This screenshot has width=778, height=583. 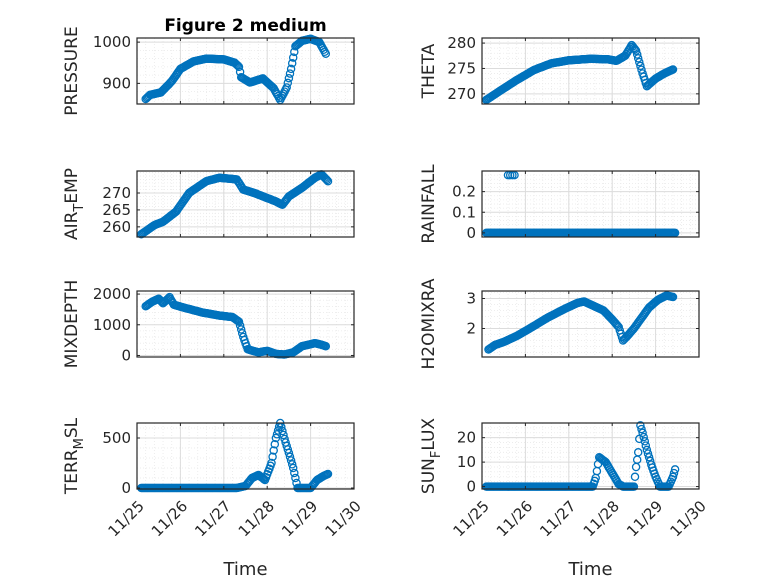 What do you see at coordinates (72, 70) in the screenshot?
I see `y-axis-label-main: PRESSURE` at bounding box center [72, 70].